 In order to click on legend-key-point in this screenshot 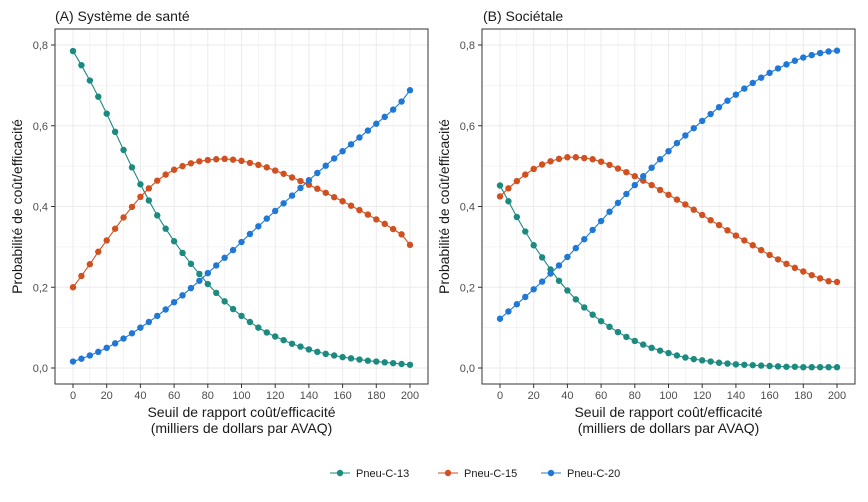, I will do `click(340, 473)`.